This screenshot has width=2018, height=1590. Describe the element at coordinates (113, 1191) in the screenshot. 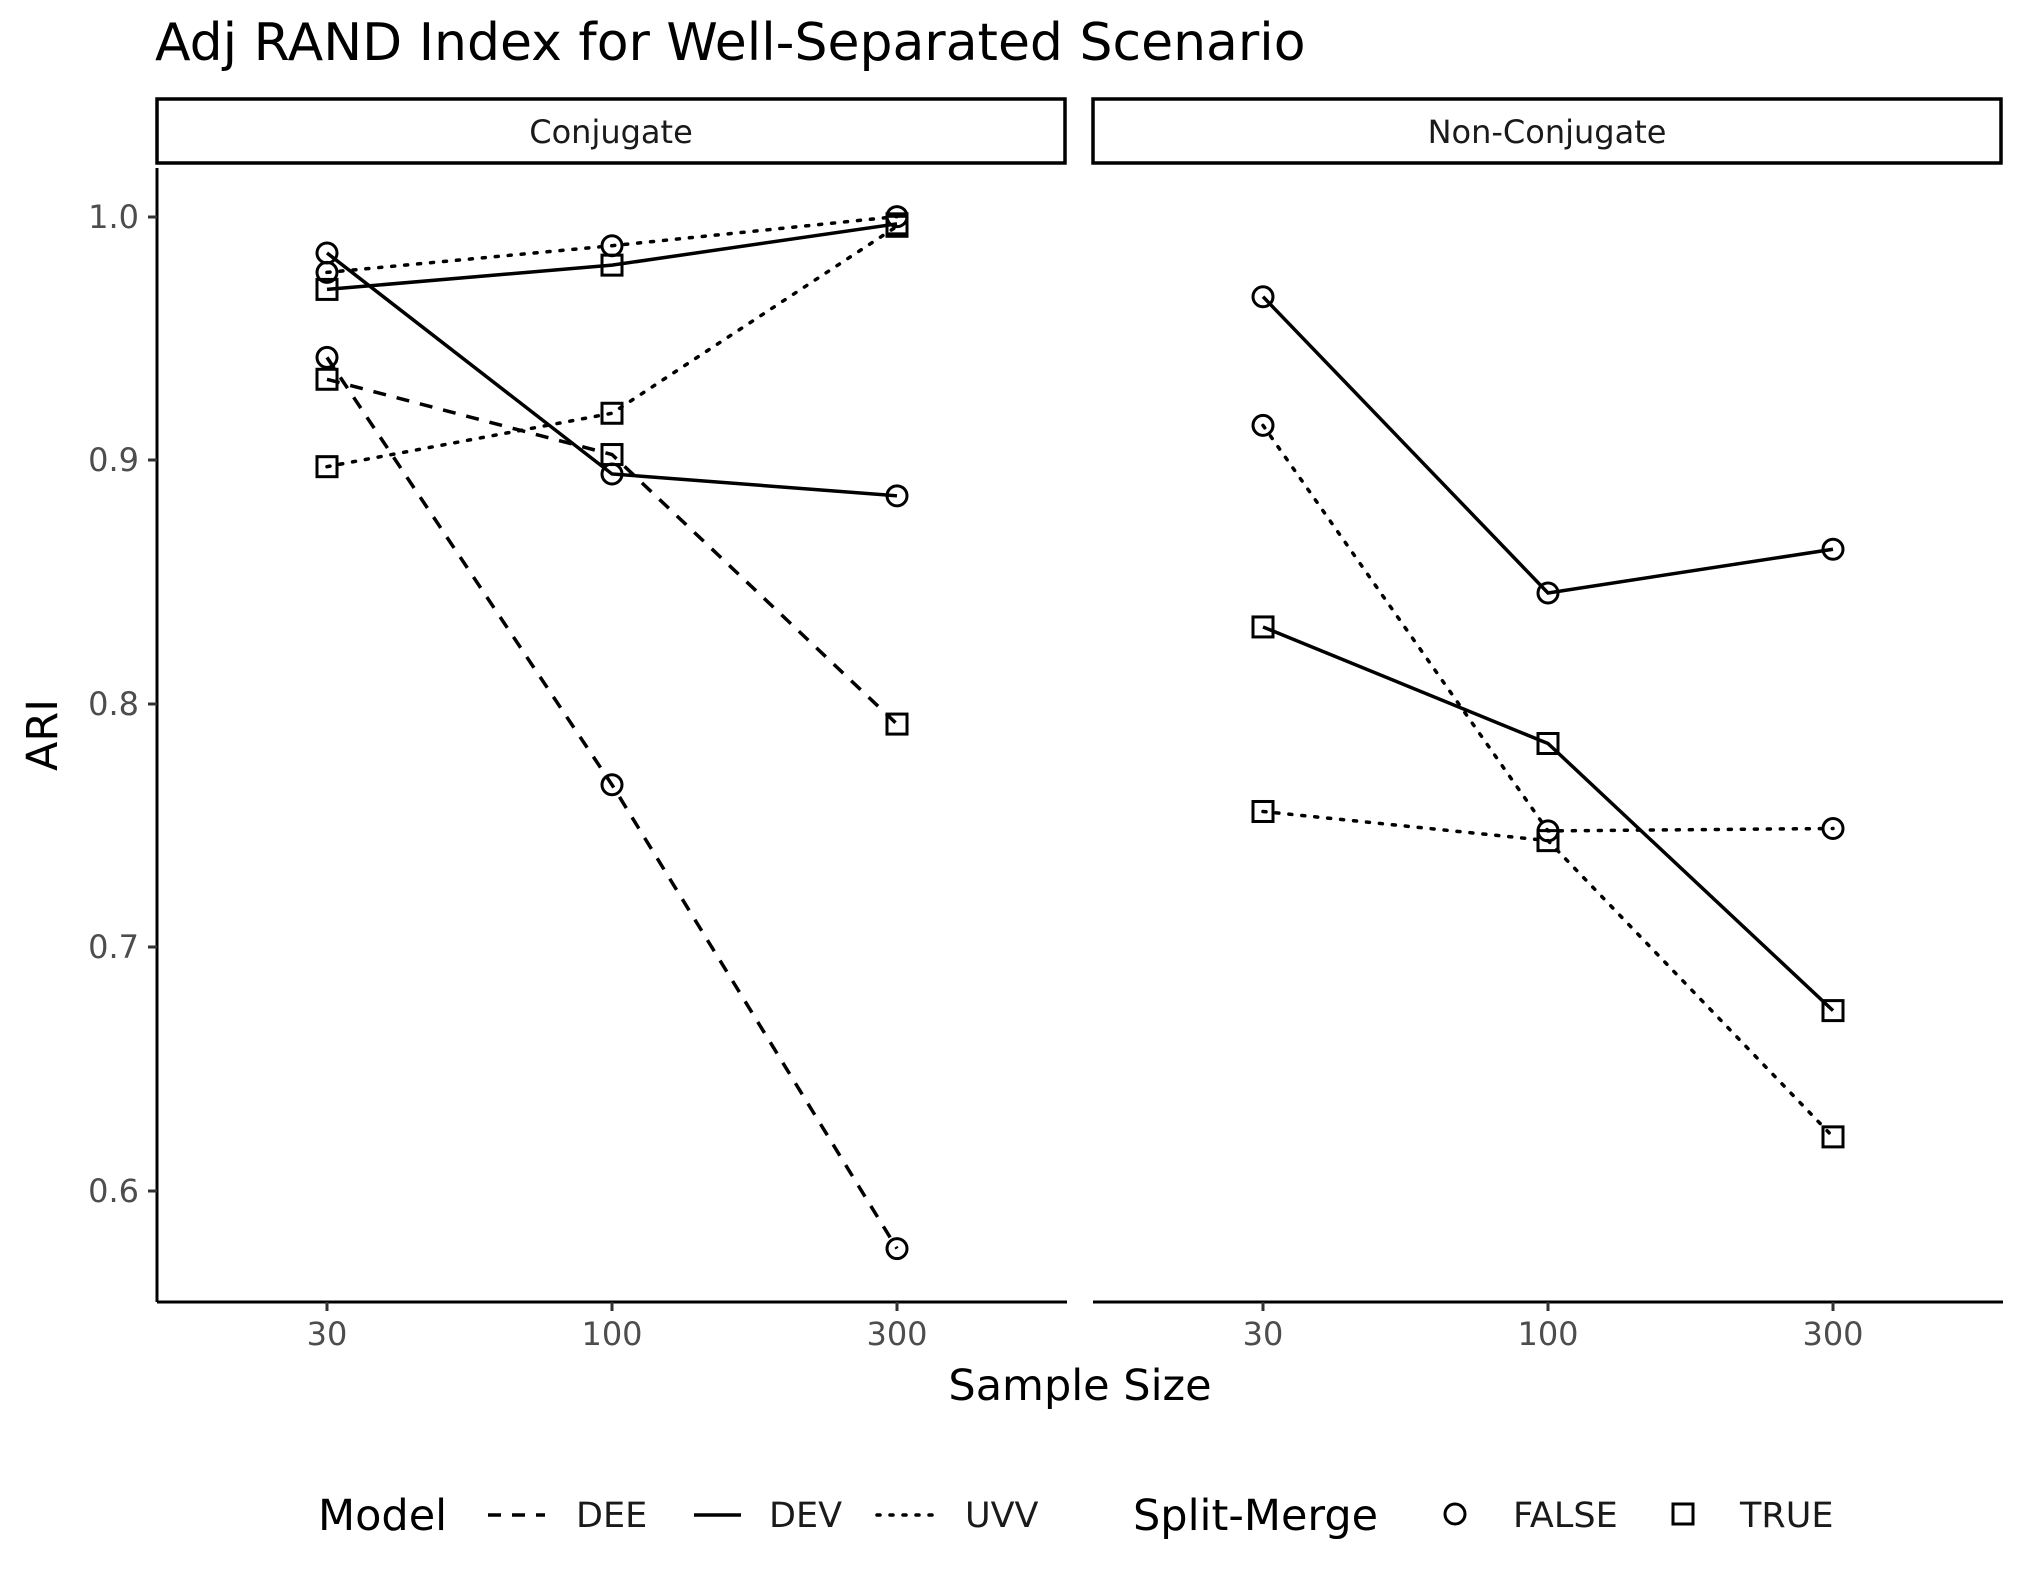

I see `y-tick-label: 0.6` at that location.